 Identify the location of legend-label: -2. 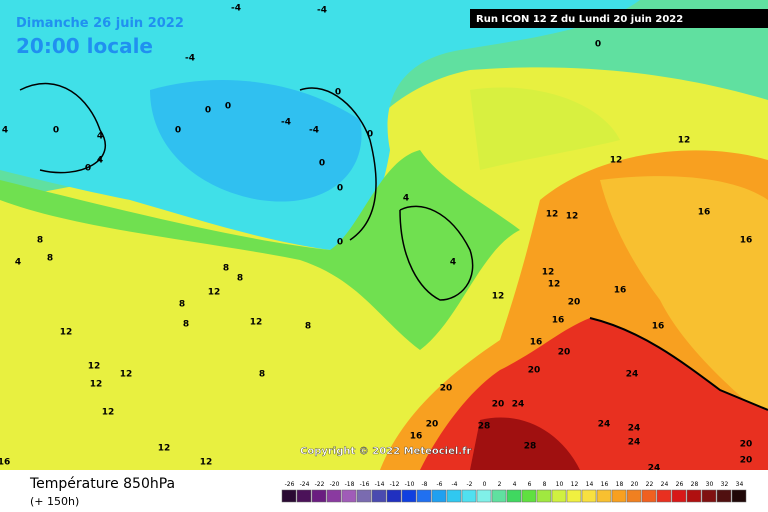
(470, 484).